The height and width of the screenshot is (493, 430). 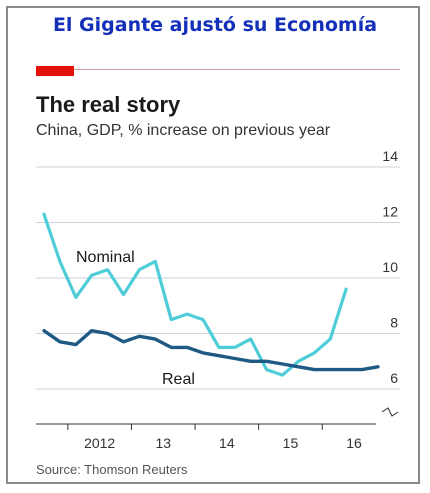 What do you see at coordinates (178, 379) in the screenshot?
I see `series-label-real: Real` at bounding box center [178, 379].